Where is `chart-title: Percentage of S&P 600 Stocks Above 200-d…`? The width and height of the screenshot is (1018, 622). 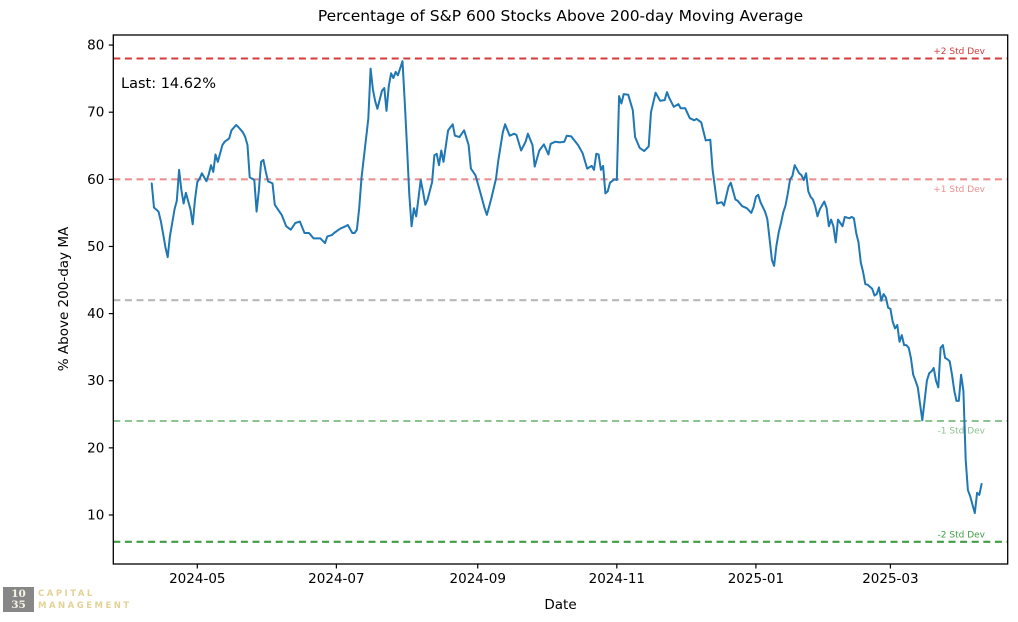 chart-title: Percentage of S&P 600 Stocks Above 200-d… is located at coordinates (560, 16).